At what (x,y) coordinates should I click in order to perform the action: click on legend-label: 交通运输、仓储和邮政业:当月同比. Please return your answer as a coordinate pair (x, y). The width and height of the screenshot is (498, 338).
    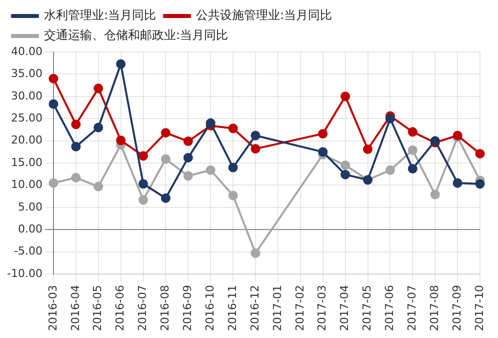
    Looking at the image, I should click on (136, 35).